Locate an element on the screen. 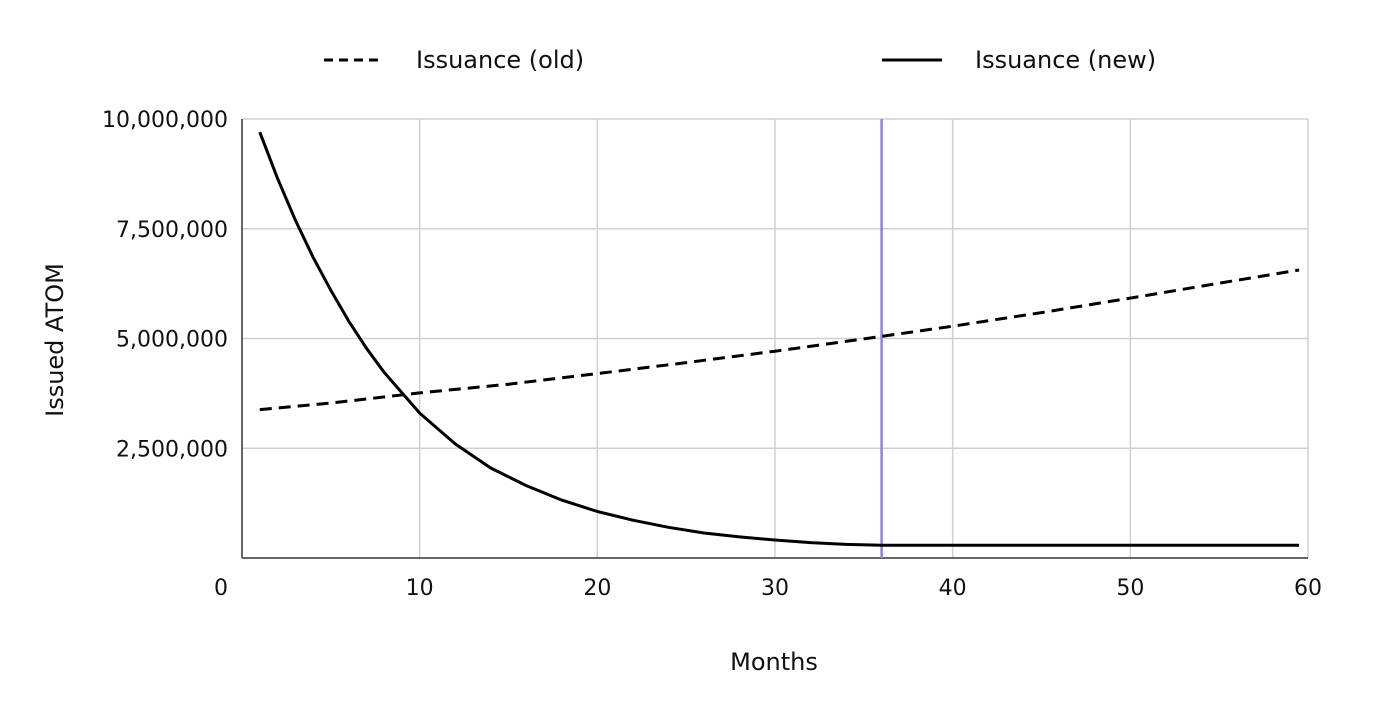  y-tick-label: 7,500,000 is located at coordinates (172, 230).